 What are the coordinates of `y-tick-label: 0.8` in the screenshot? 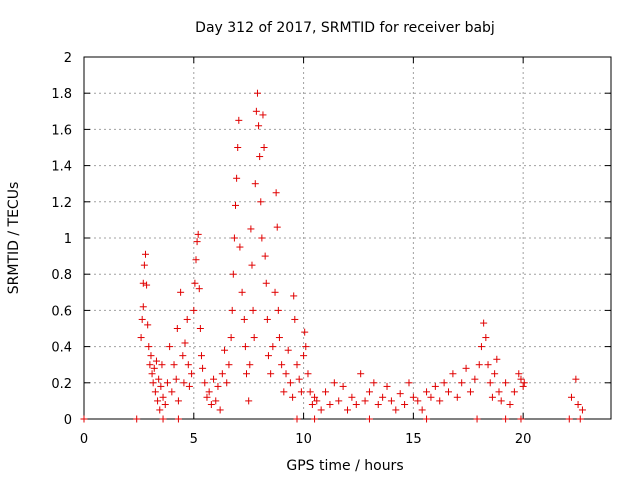 It's located at (61, 275).